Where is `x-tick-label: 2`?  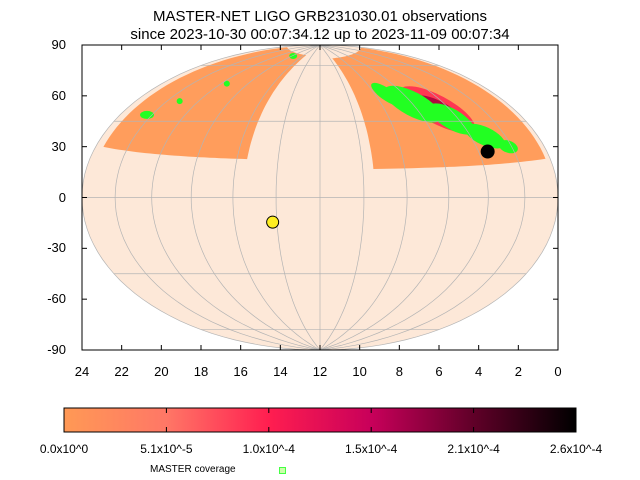 x-tick-label: 2 is located at coordinates (518, 371).